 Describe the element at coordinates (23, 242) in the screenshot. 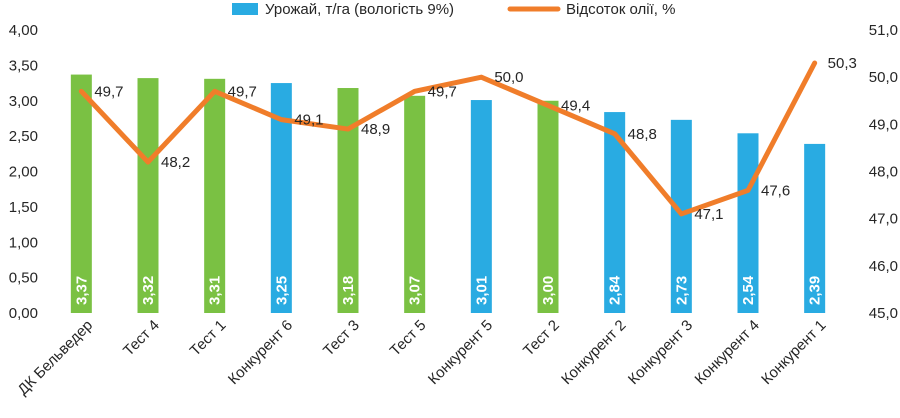

I see `y-left-tick-label: 1,00` at that location.